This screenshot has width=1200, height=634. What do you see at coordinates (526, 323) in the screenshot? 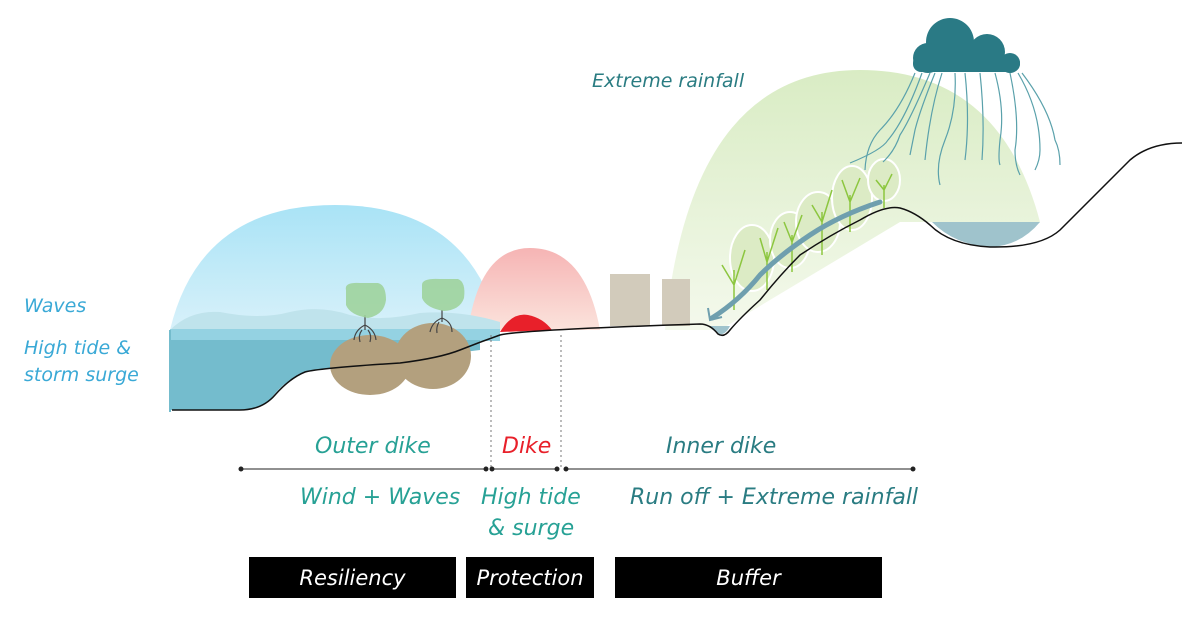
I see `dike-mound` at bounding box center [526, 323].